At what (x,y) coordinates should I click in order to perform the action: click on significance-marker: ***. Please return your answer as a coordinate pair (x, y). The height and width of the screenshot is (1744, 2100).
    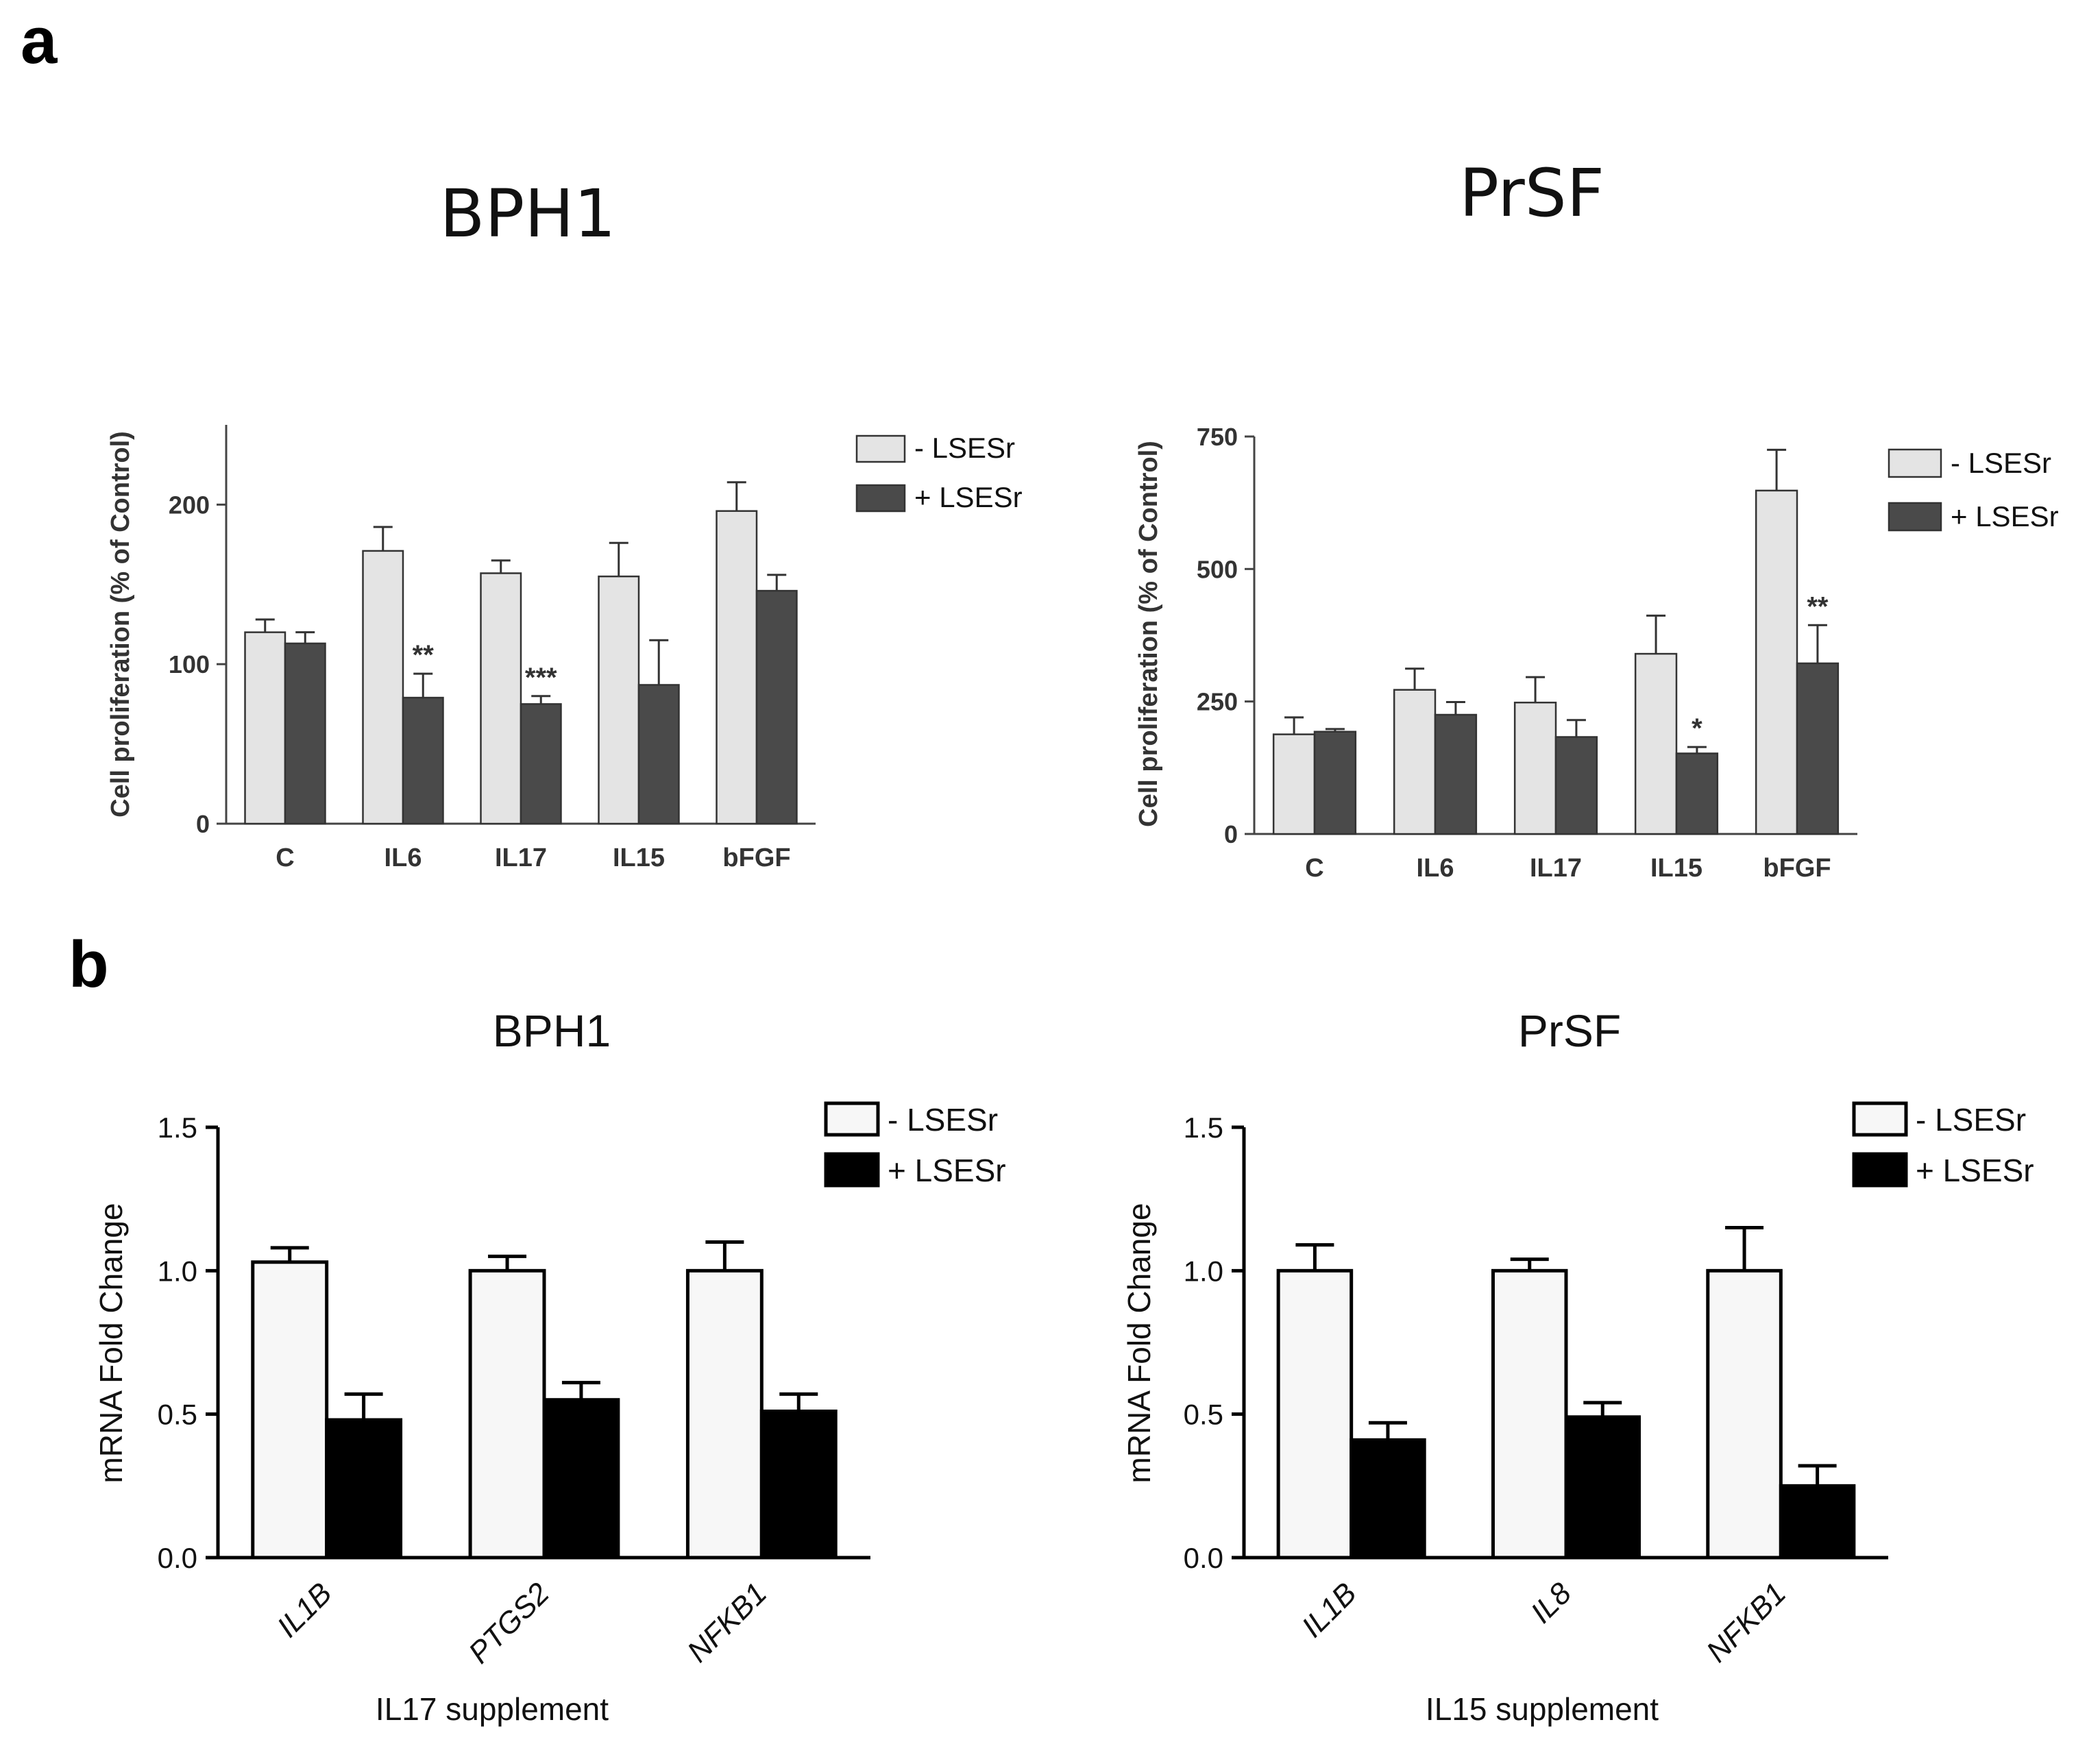
    Looking at the image, I should click on (541, 678).